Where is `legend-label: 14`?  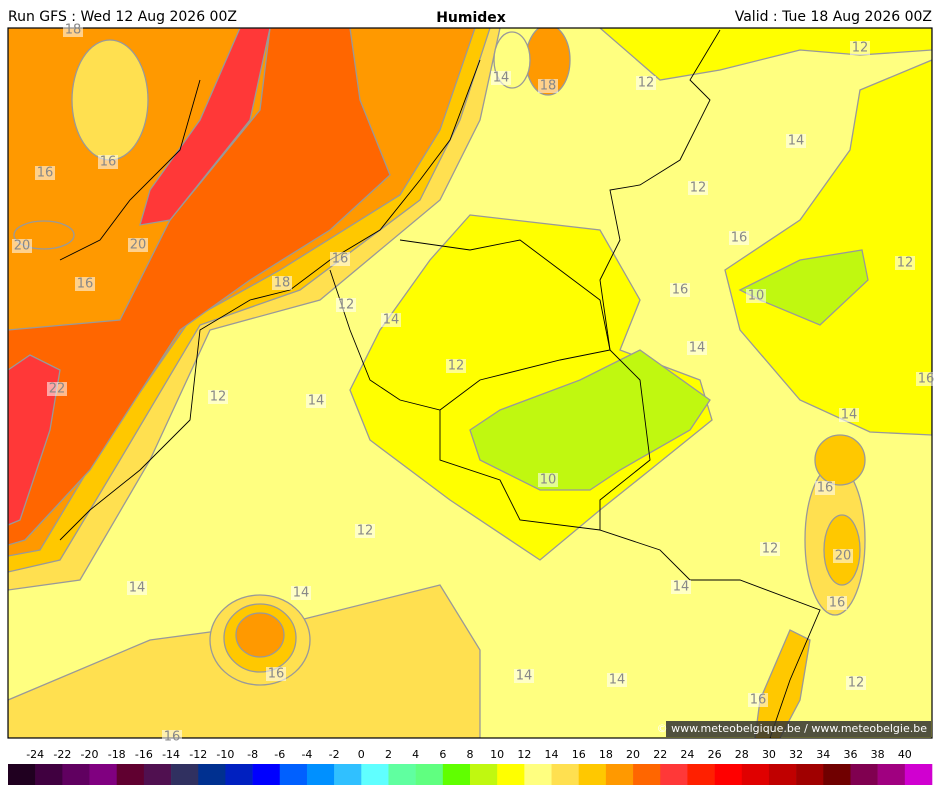
legend-label: 14 is located at coordinates (552, 754).